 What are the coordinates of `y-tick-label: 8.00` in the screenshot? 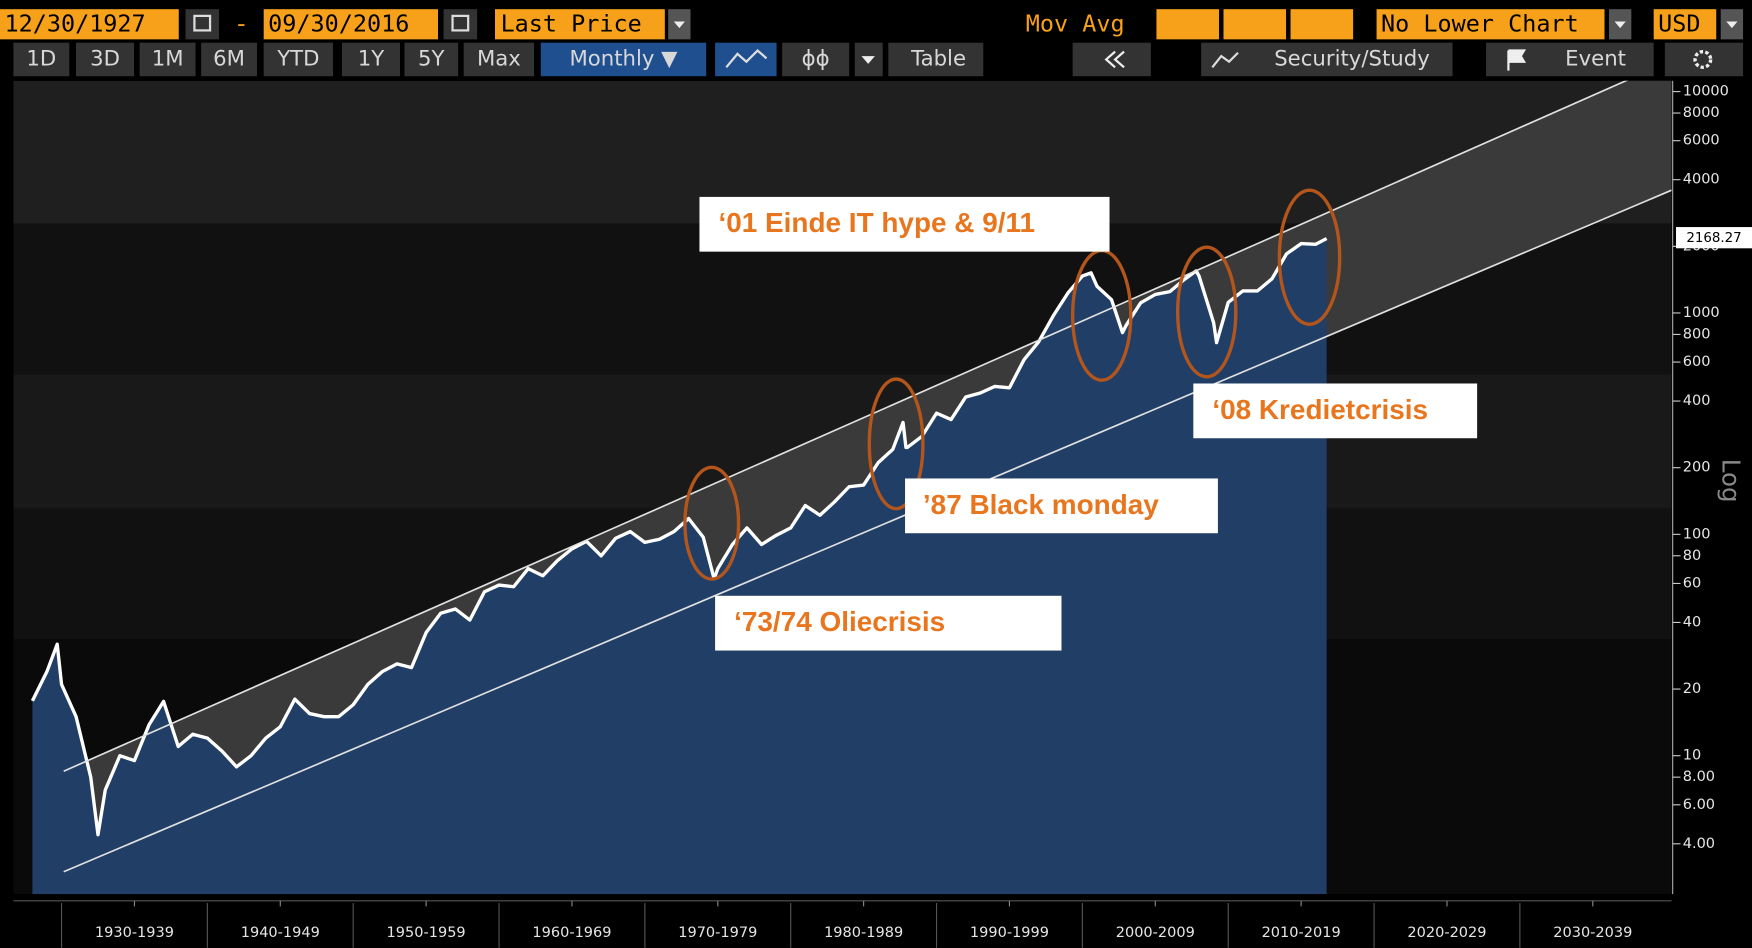 It's located at (1699, 777).